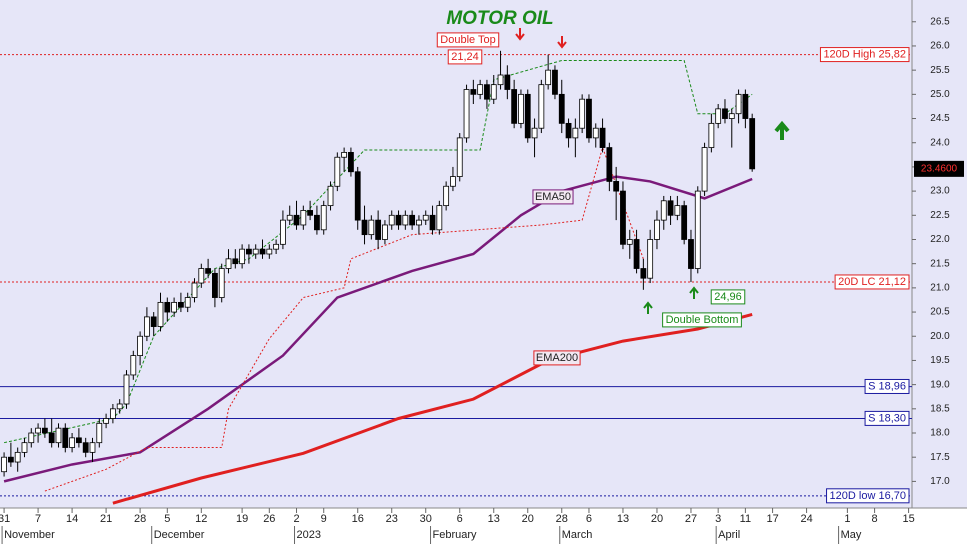 The width and height of the screenshot is (967, 549). Describe the element at coordinates (940, 336) in the screenshot. I see `y-tick-label: 20.0` at that location.